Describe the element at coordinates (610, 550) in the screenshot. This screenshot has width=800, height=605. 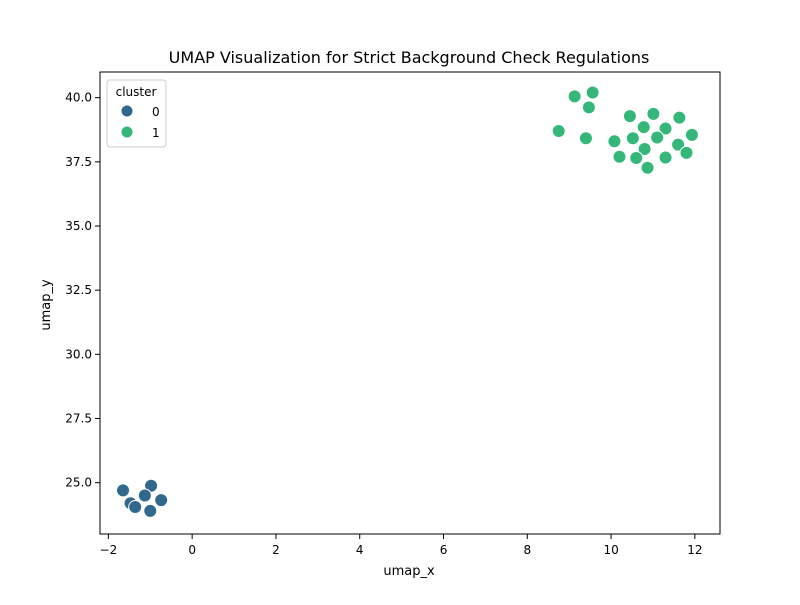
I see `x-tick-label: 10` at that location.